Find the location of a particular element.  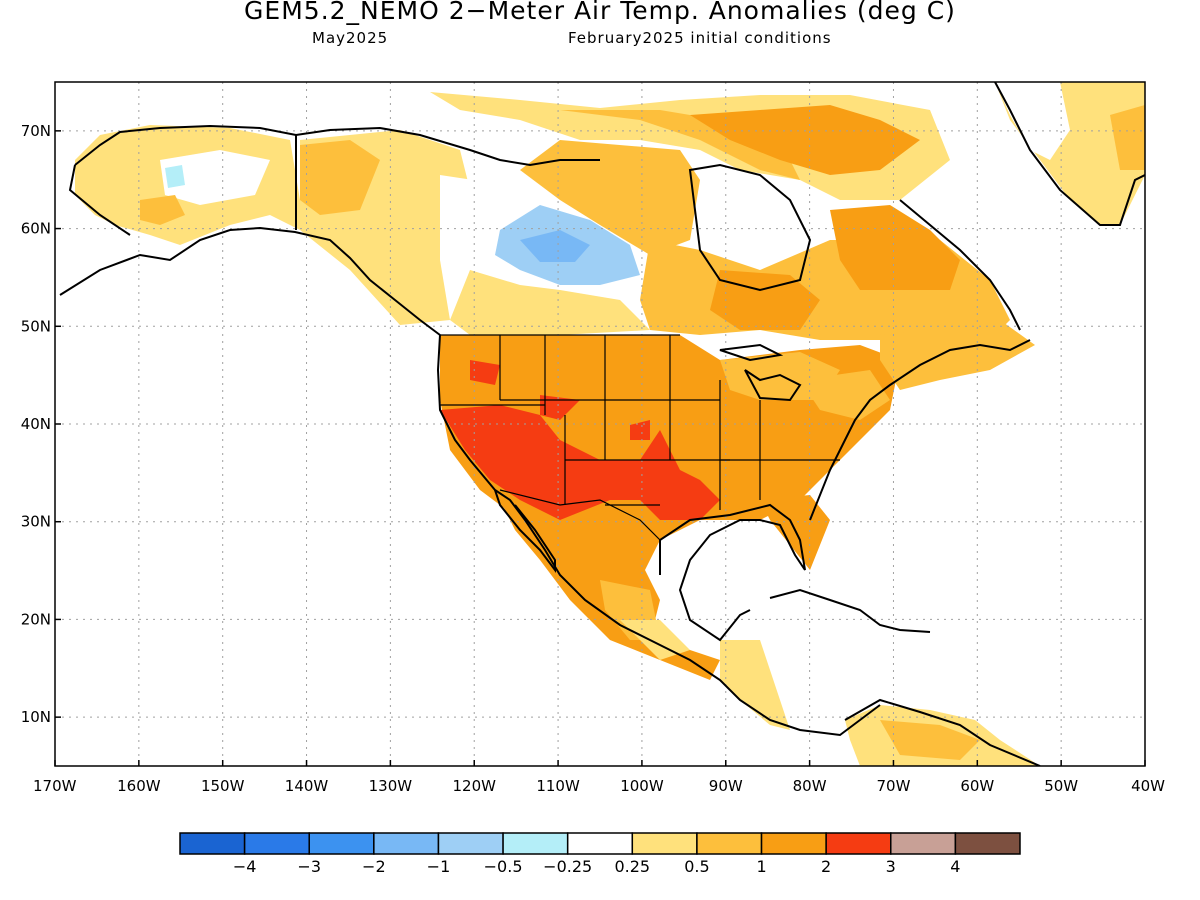

colorbar: −4 −3 −2 −1 −0.5 −0.25 0.25 0.5 1 2 3 4 is located at coordinates (600, 854).